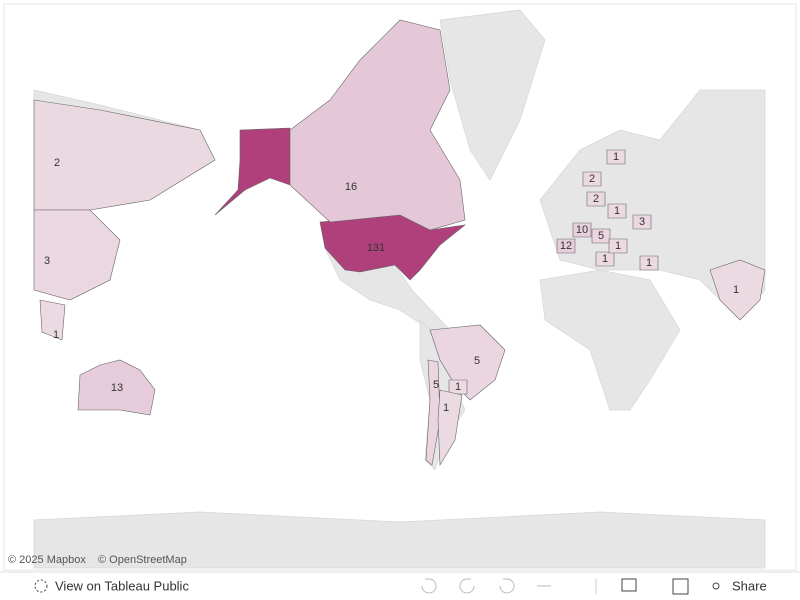 The width and height of the screenshot is (800, 600). I want to click on undo, so click(429, 586).